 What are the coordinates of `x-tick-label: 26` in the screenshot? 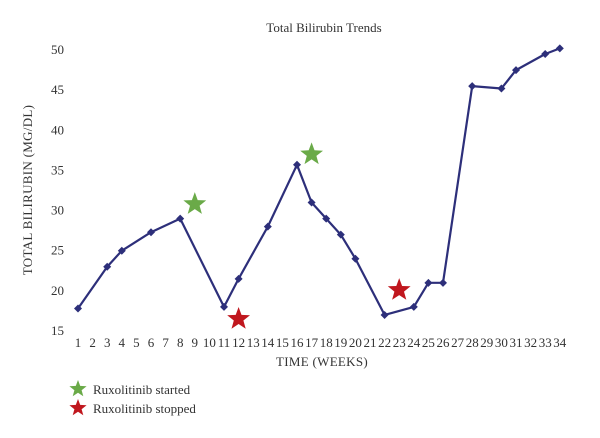 It's located at (444, 342).